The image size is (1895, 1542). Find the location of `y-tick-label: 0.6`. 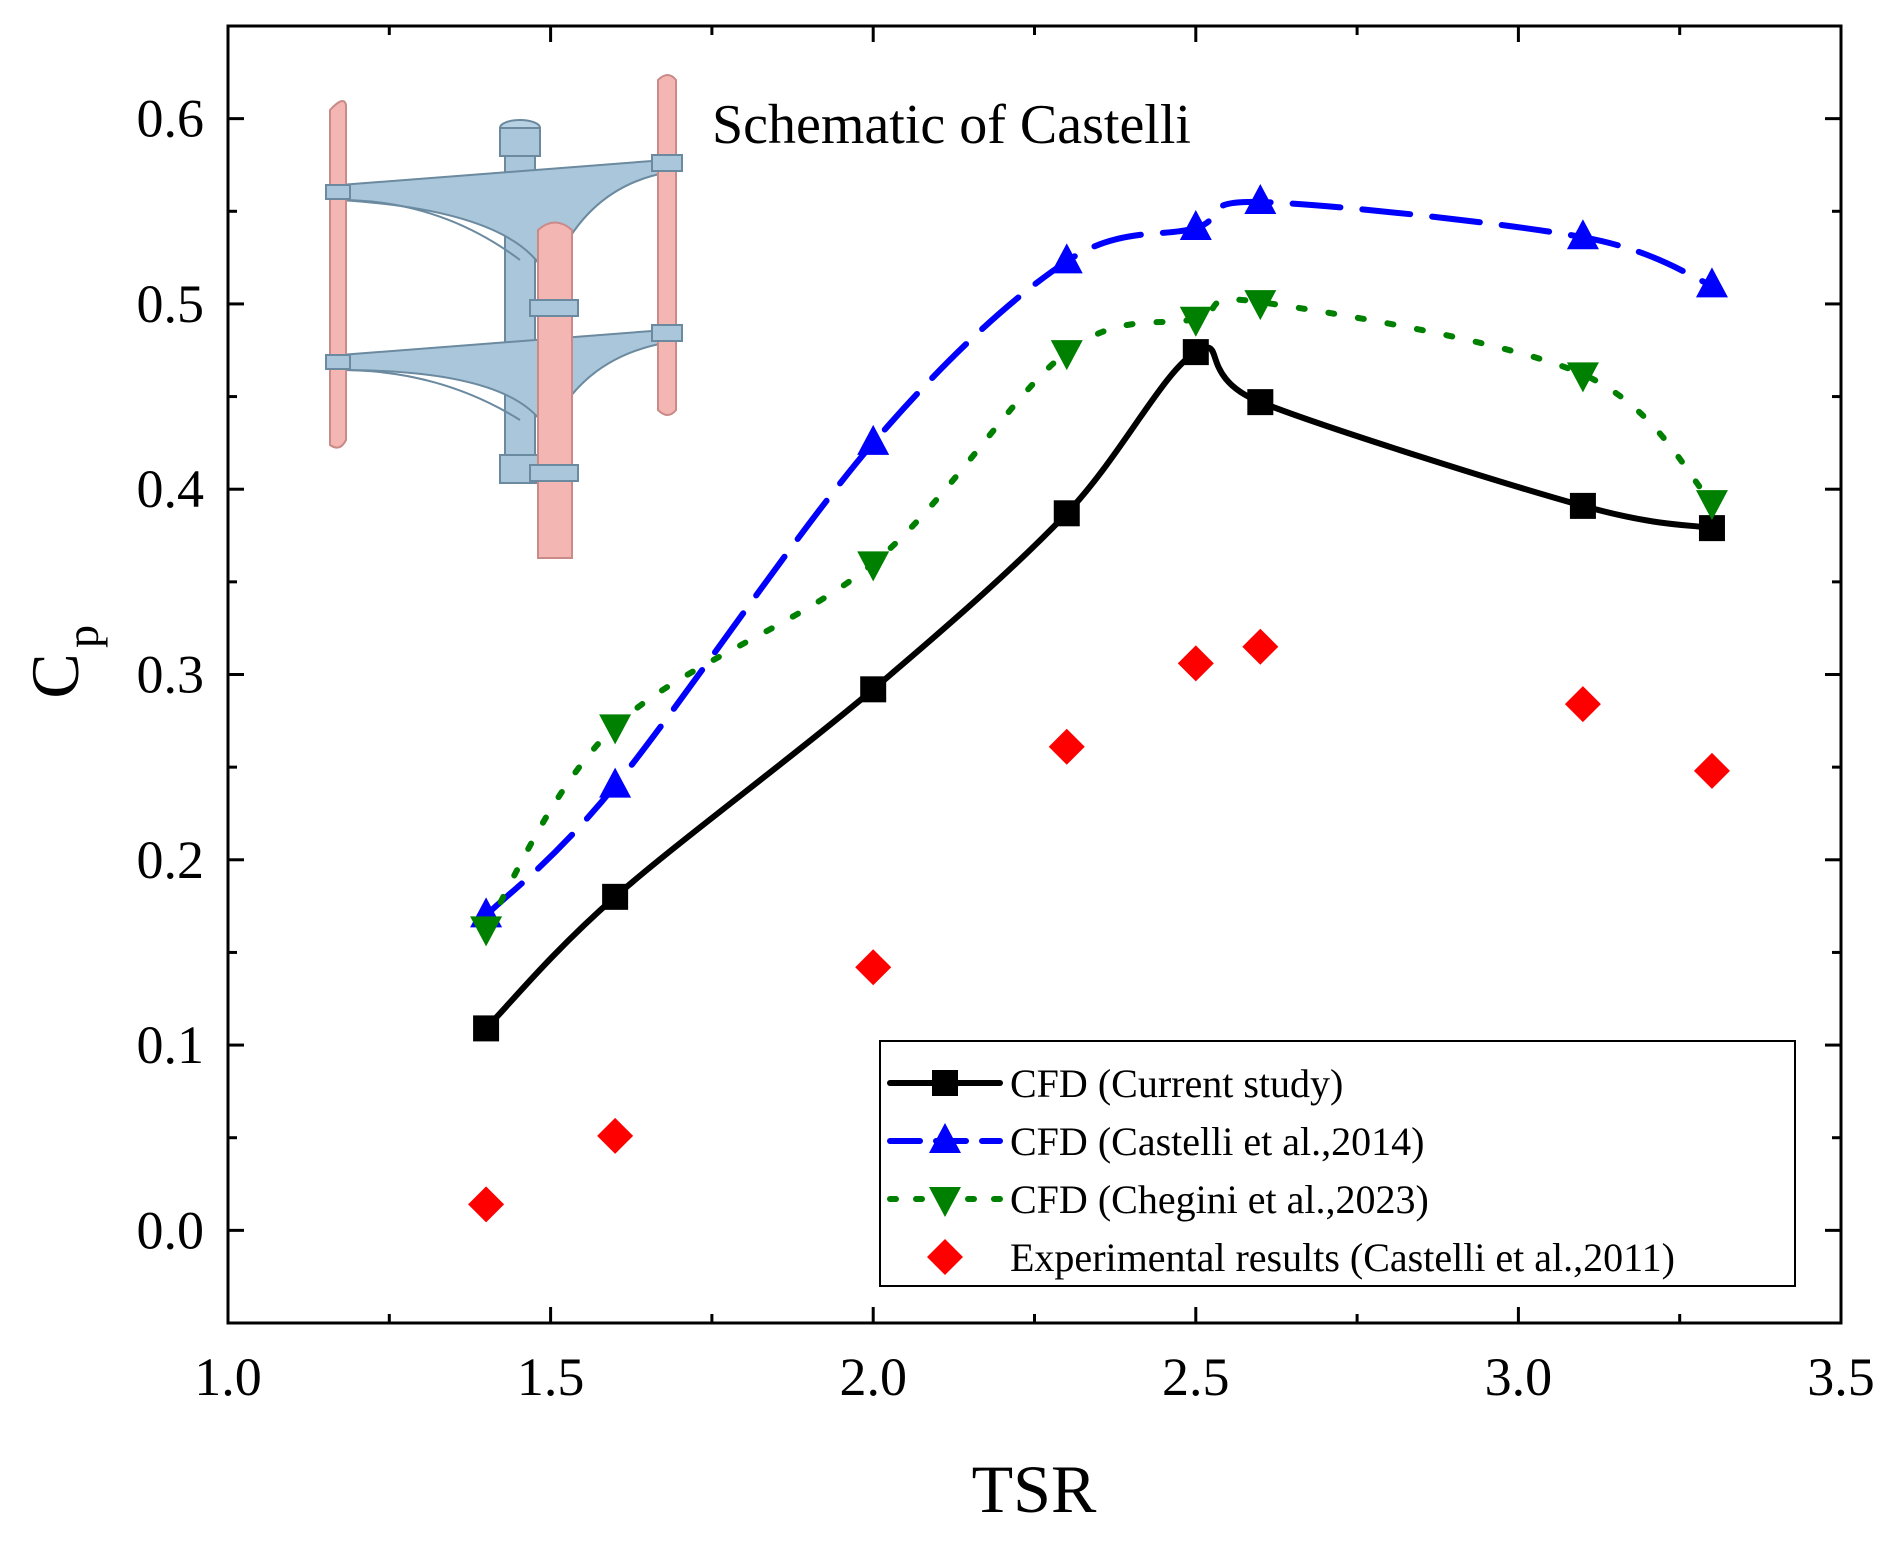

y-tick-label: 0.6 is located at coordinates (171, 119).